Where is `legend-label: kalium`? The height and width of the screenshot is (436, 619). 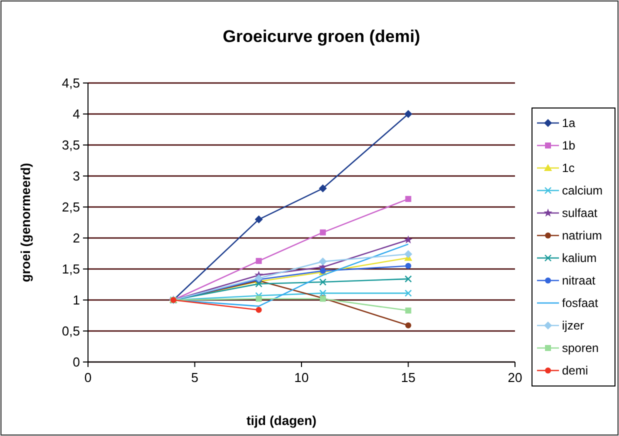
legend-label: kalium is located at coordinates (579, 258).